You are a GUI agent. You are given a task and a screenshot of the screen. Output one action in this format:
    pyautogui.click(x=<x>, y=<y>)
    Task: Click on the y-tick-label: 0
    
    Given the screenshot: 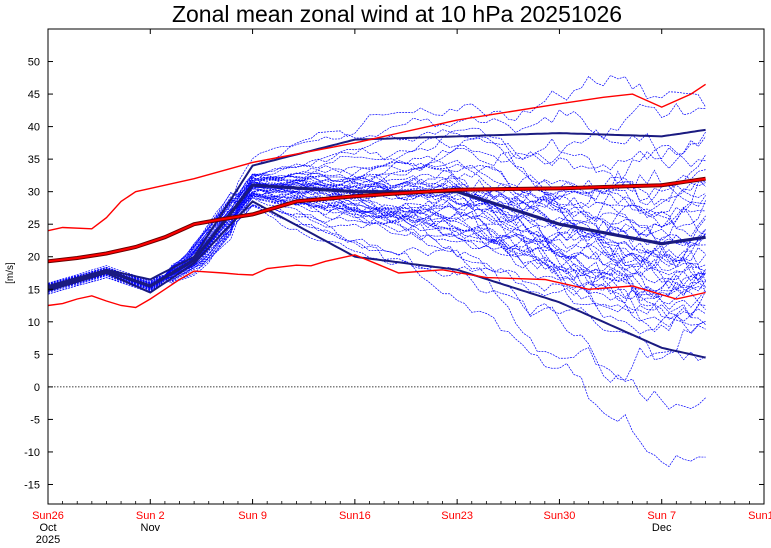 What is the action you would take?
    pyautogui.click(x=37, y=388)
    